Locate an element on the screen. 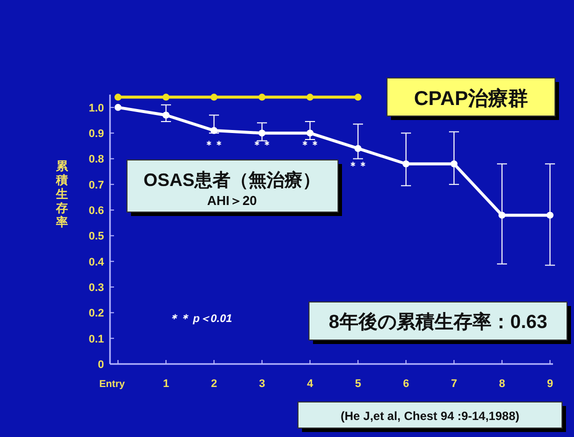  y-tick-label: 0.2 is located at coordinates (96, 314).